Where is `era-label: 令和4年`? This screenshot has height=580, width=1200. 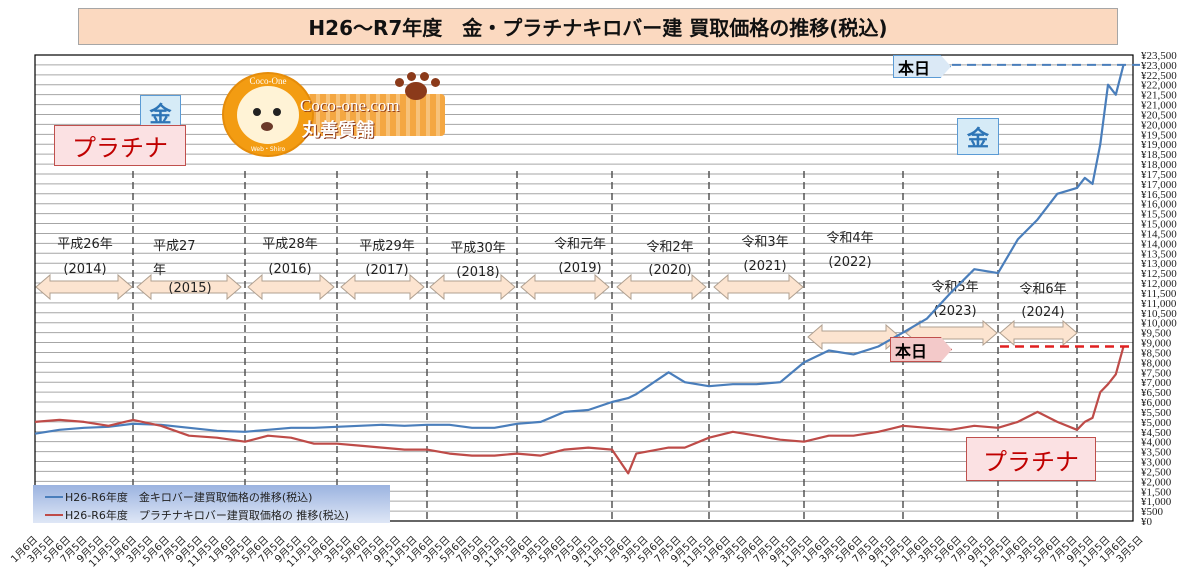 era-label: 令和4年 is located at coordinates (849, 238).